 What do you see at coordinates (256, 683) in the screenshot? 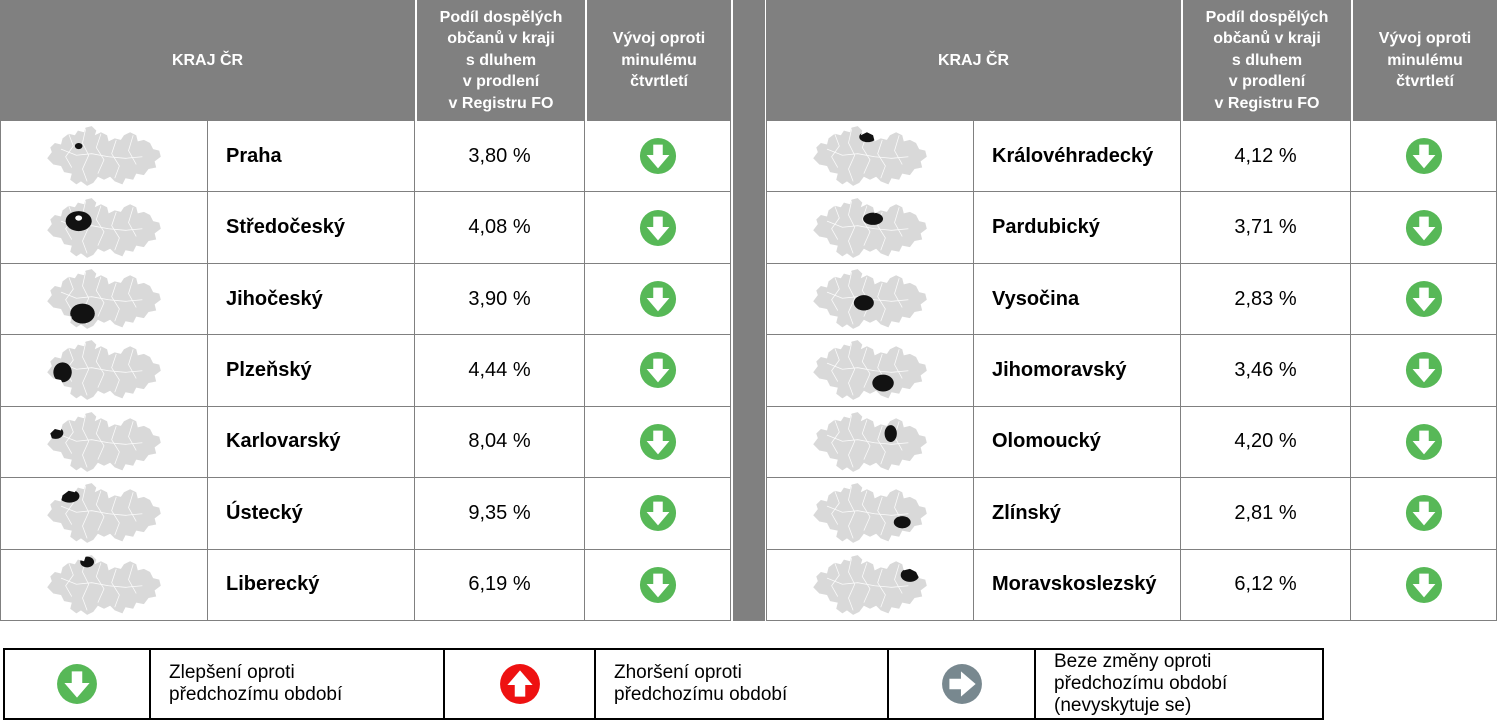
I see `legend-text: Zlepšení oproti předchozímu období` at bounding box center [256, 683].